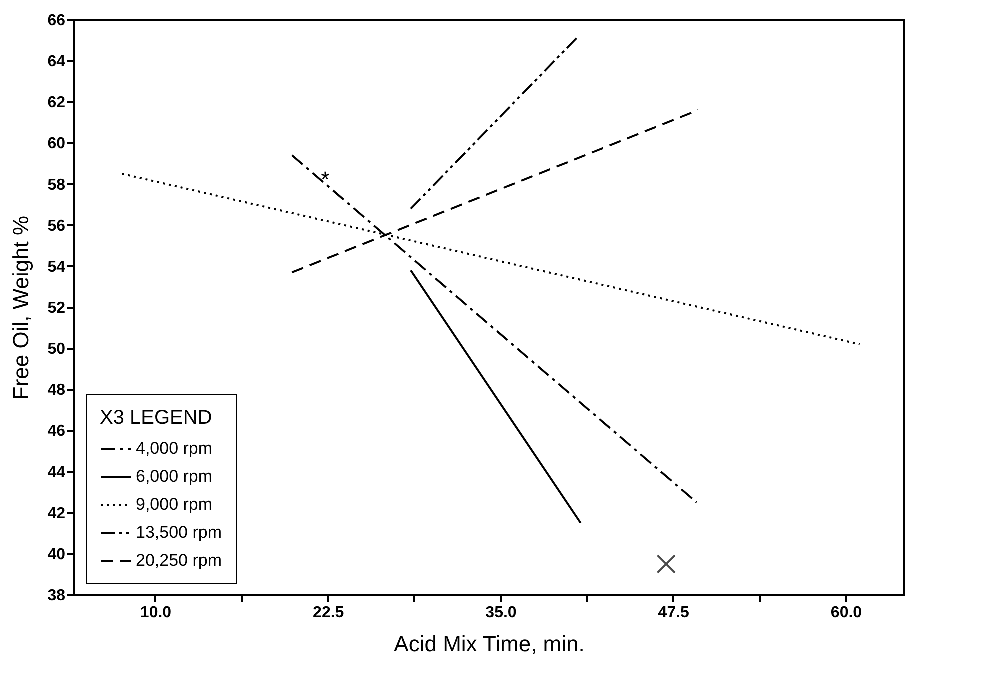 The image size is (987, 688). I want to click on y-tick-label: 50, so click(57, 349).